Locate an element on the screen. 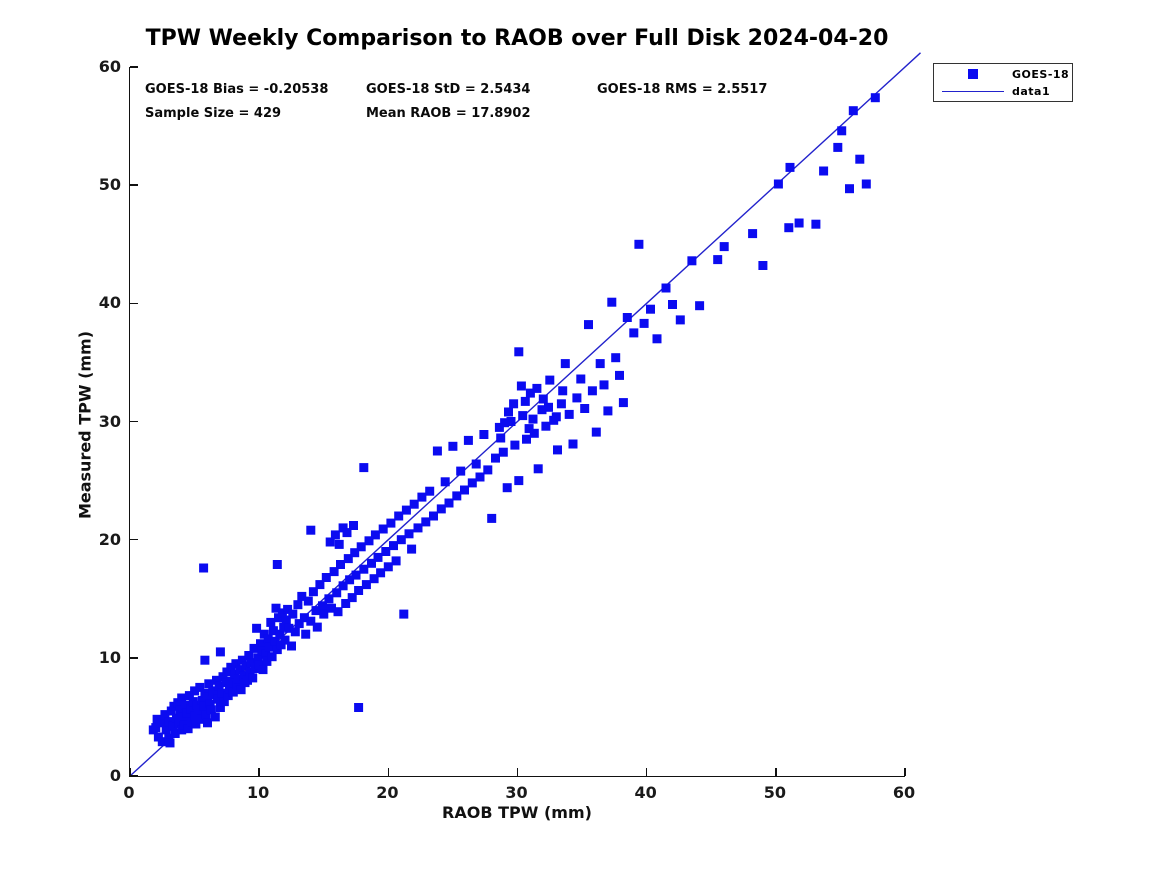 This screenshot has height=875, width=1167. y-tick-label: 40 is located at coordinates (109, 303).